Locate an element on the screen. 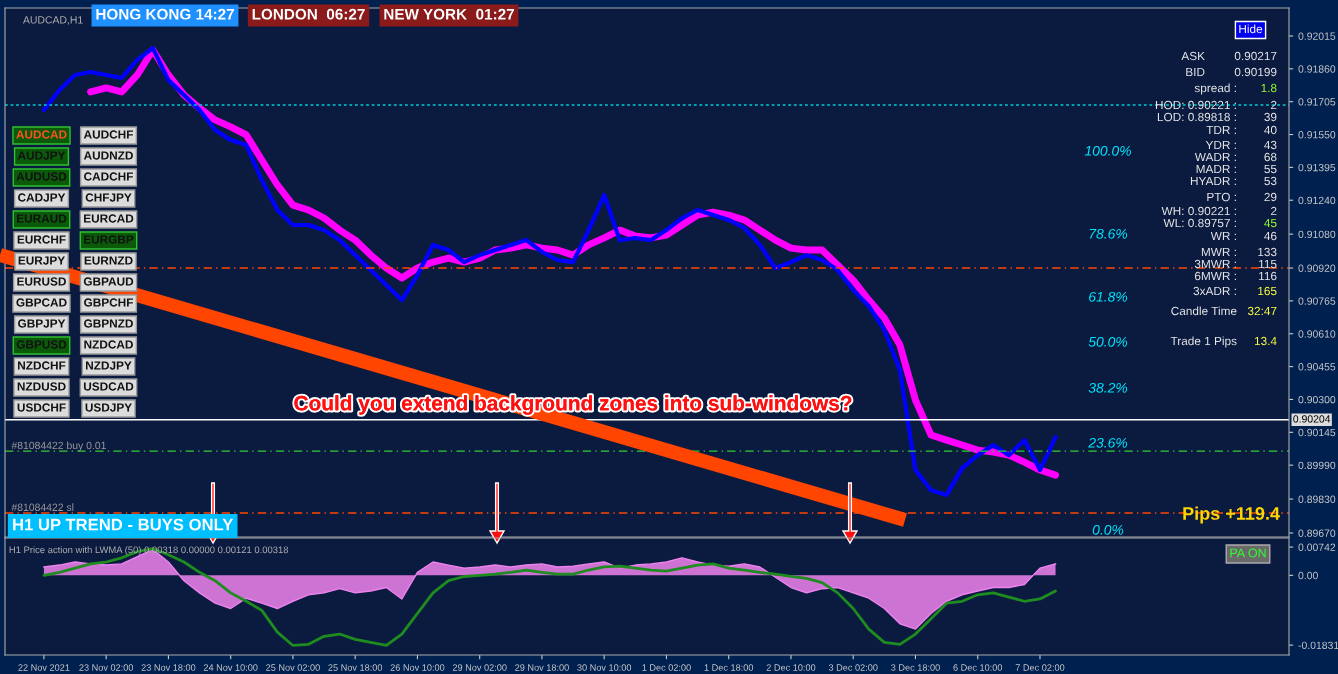 The height and width of the screenshot is (674, 1338). text: PA ON is located at coordinates (1248, 553).